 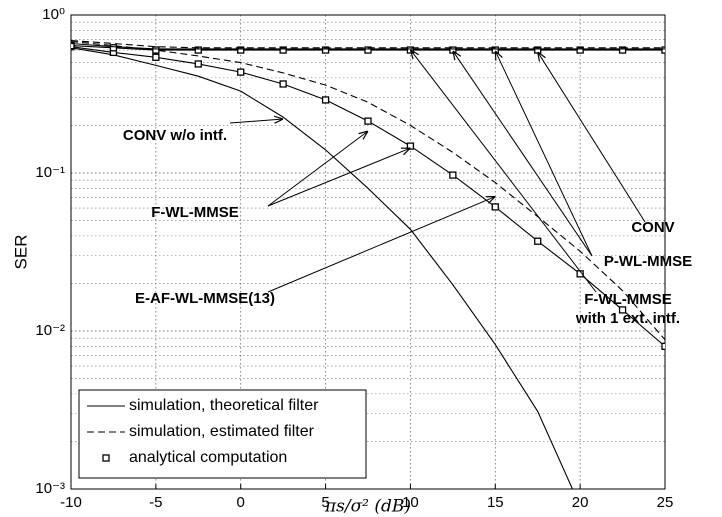 I want to click on legend-box, so click(x=222, y=434).